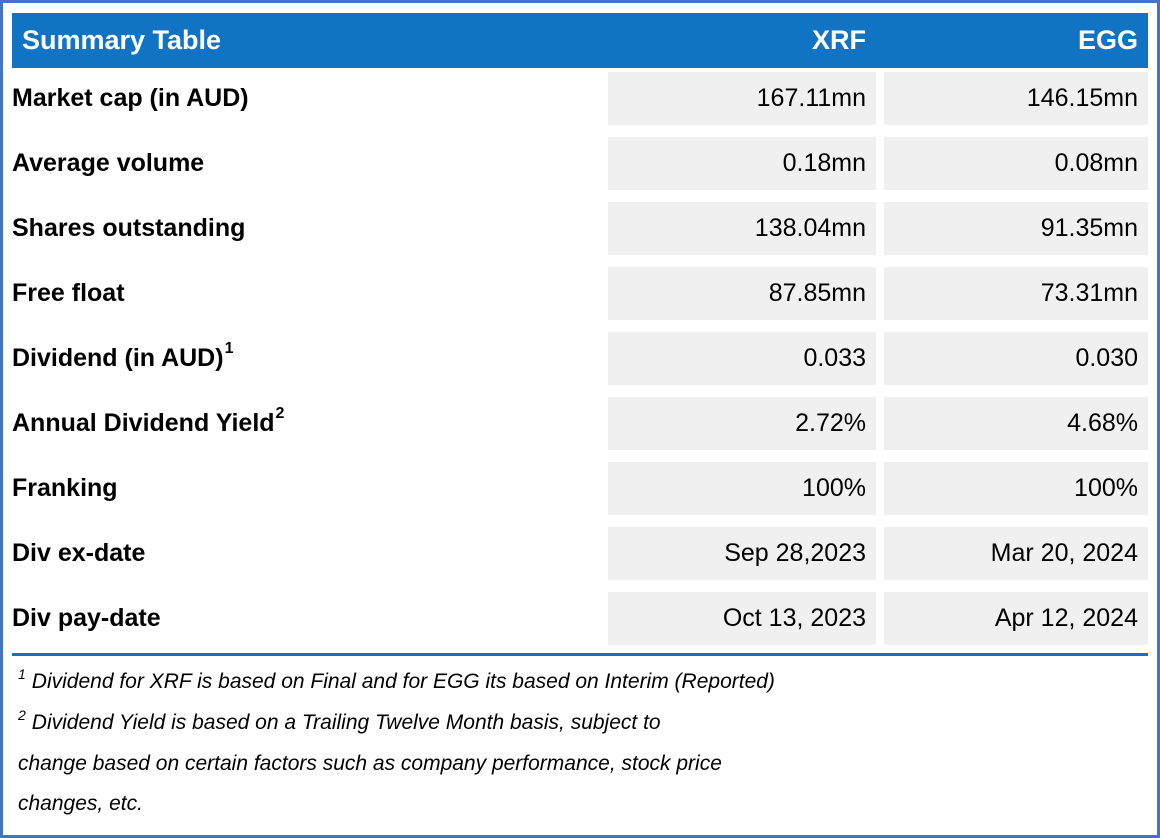  I want to click on cell-egg-value: 73.31mn, so click(1016, 293).